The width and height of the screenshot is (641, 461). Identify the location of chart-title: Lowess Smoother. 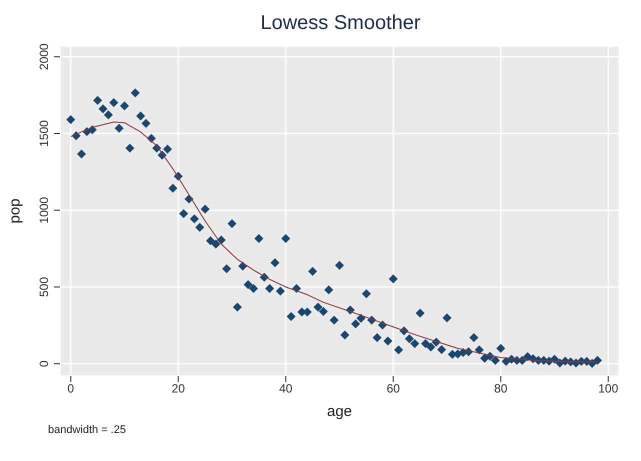
(340, 23).